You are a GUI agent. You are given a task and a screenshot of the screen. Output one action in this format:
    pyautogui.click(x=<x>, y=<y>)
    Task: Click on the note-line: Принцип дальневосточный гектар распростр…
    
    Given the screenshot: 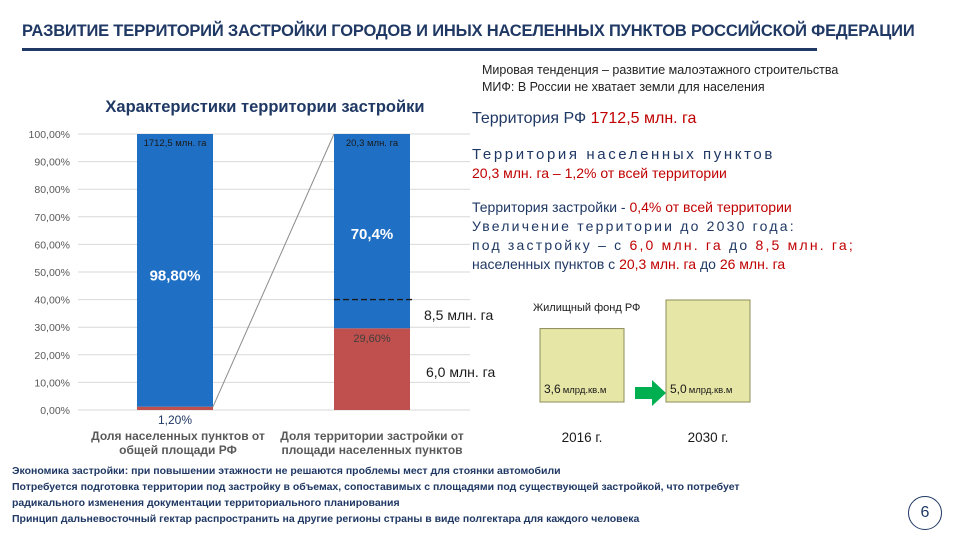 What is the action you would take?
    pyautogui.click(x=326, y=519)
    